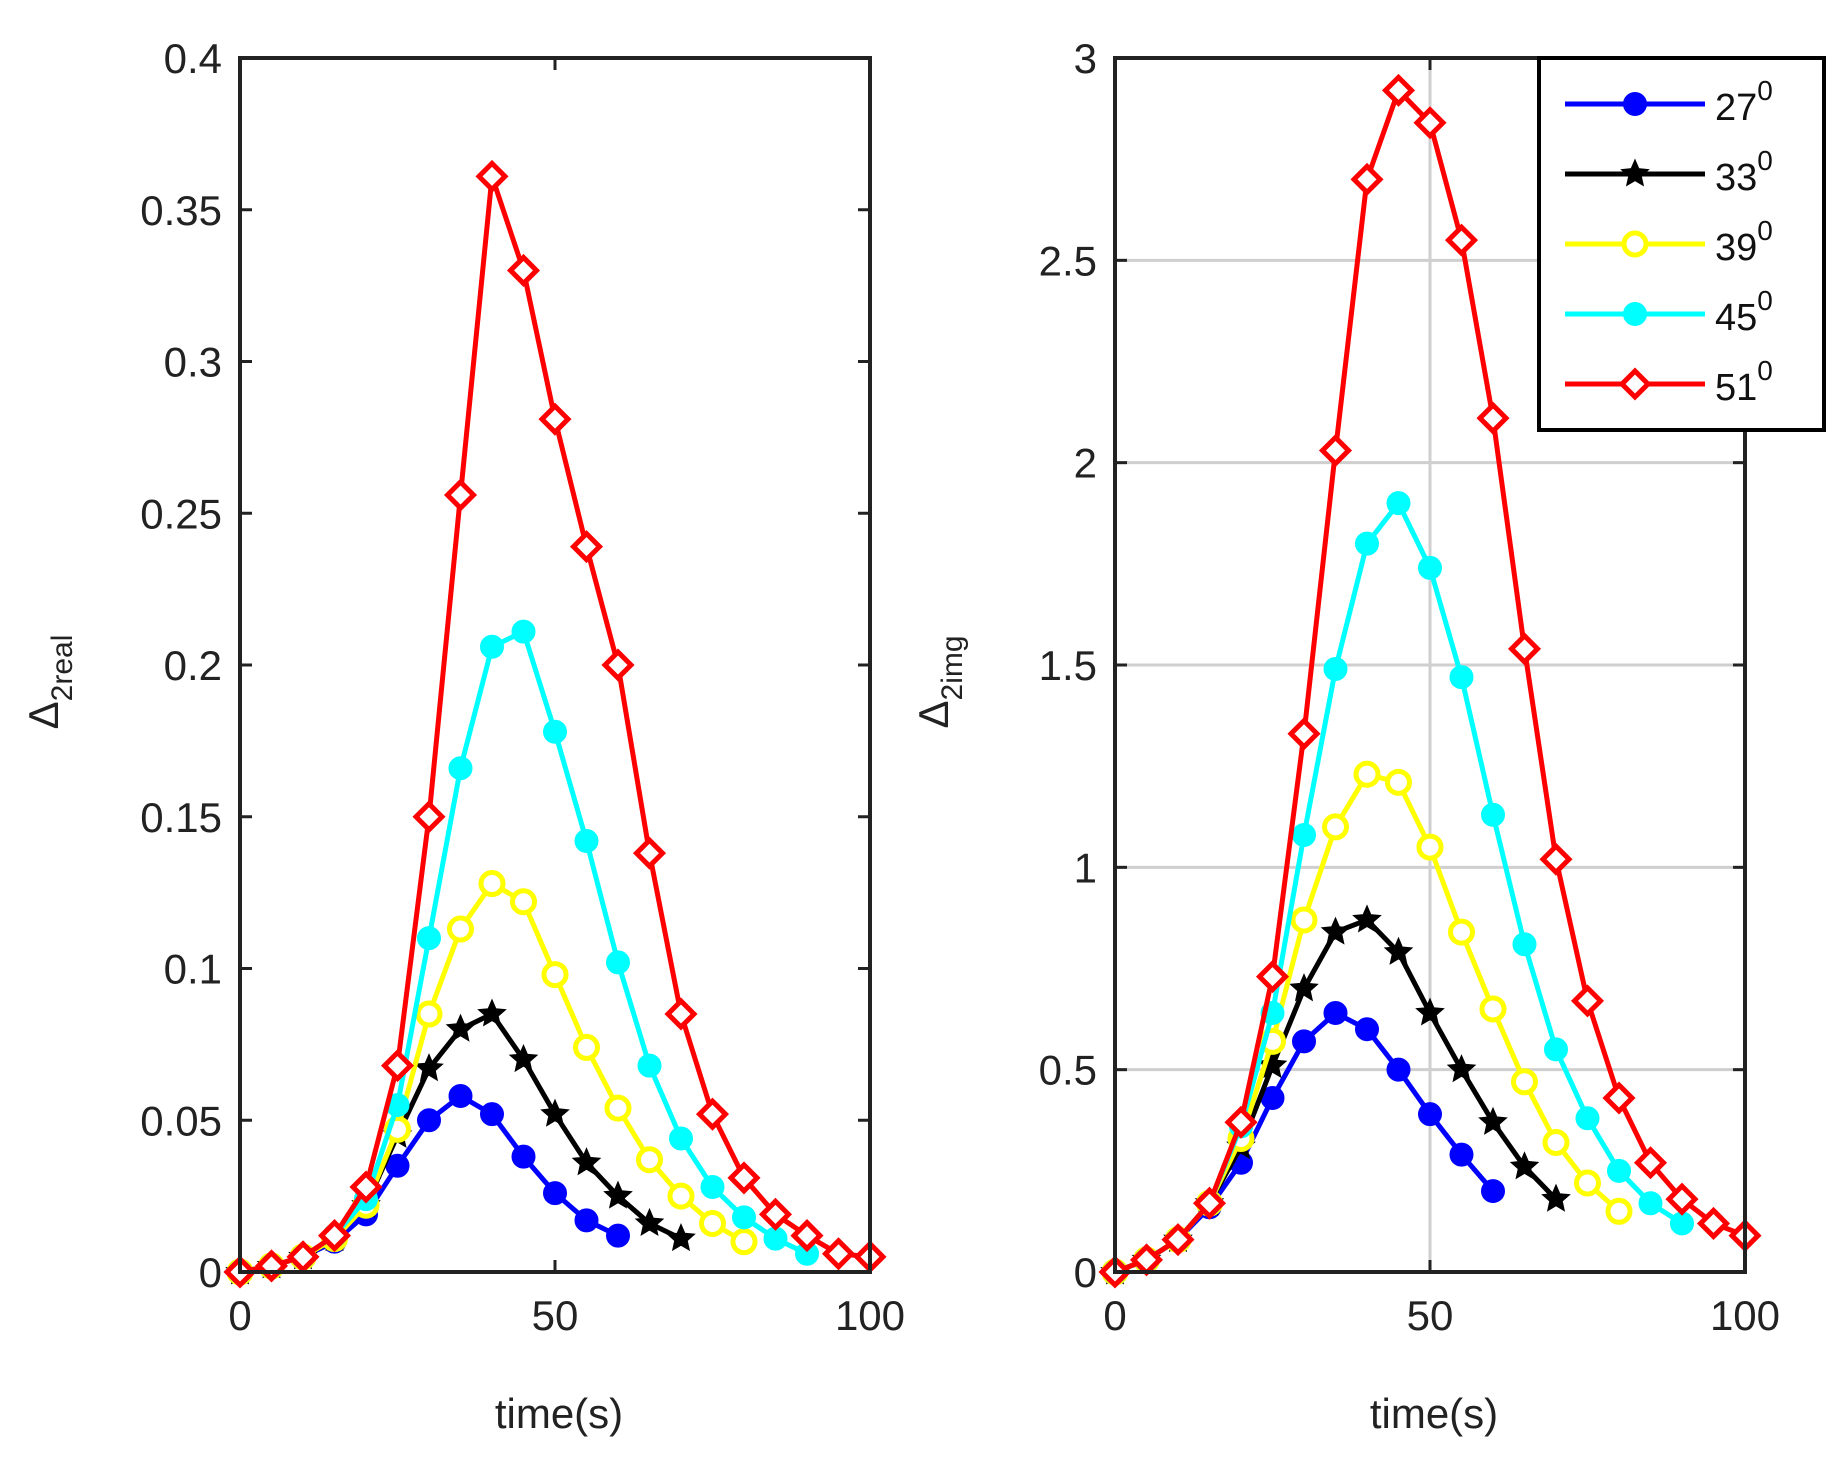  What do you see at coordinates (1744, 242) in the screenshot?
I see `legend-label: 390` at bounding box center [1744, 242].